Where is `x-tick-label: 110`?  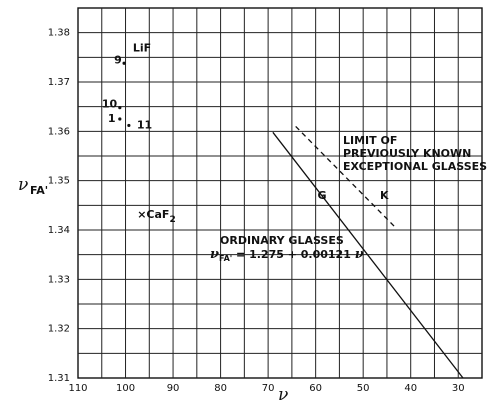
x-tick-label: 110 is located at coordinates (77, 388).